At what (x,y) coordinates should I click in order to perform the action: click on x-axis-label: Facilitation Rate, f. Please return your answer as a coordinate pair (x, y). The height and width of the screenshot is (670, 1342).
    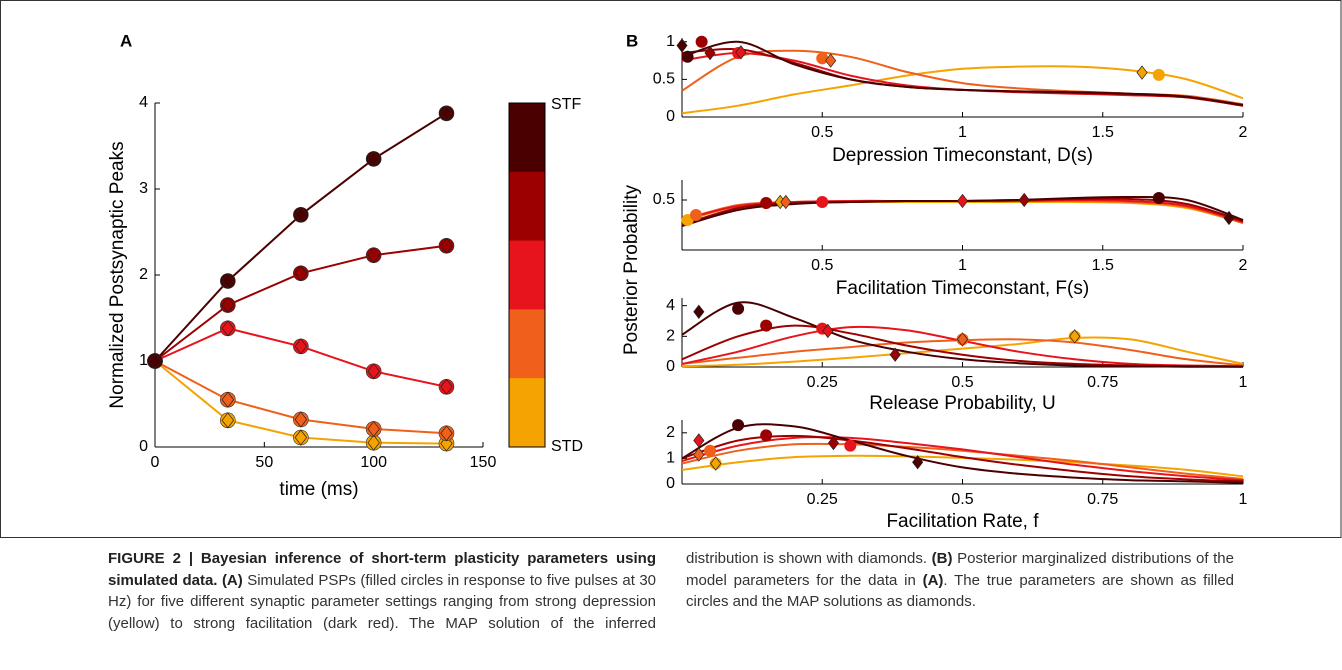
    Looking at the image, I should click on (962, 521).